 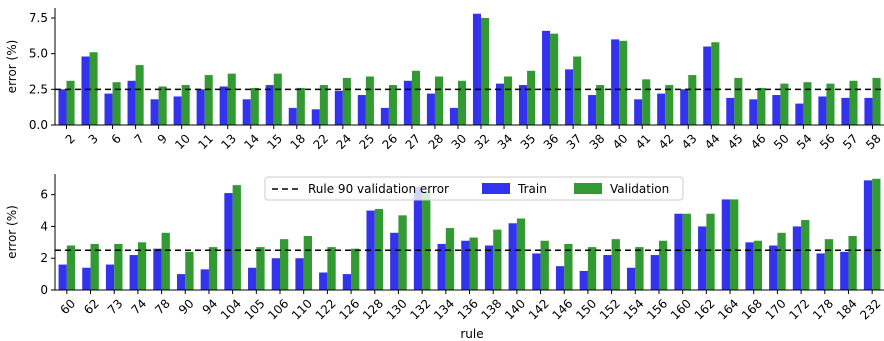 I want to click on x-tick-label: 122, so click(x=326, y=309).